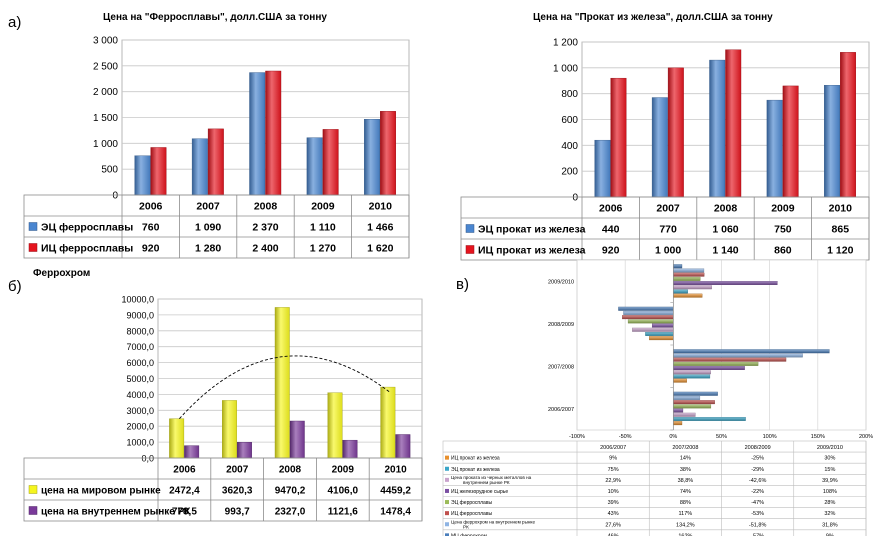 The image size is (881, 536). I want to click on chart-v-data-label: 117%, so click(686, 514).